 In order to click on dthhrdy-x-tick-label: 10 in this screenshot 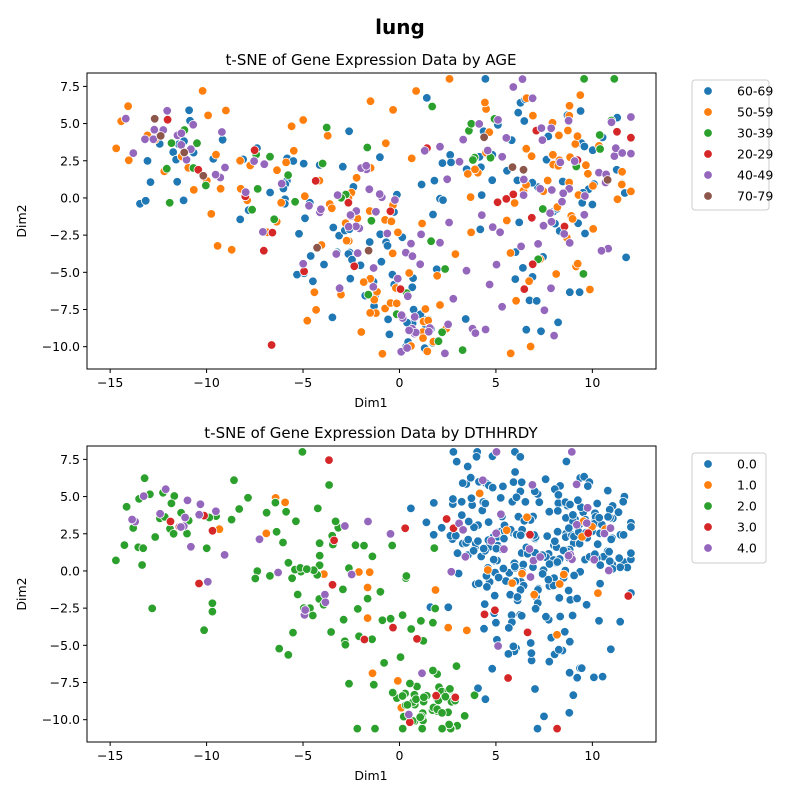, I will do `click(592, 755)`.